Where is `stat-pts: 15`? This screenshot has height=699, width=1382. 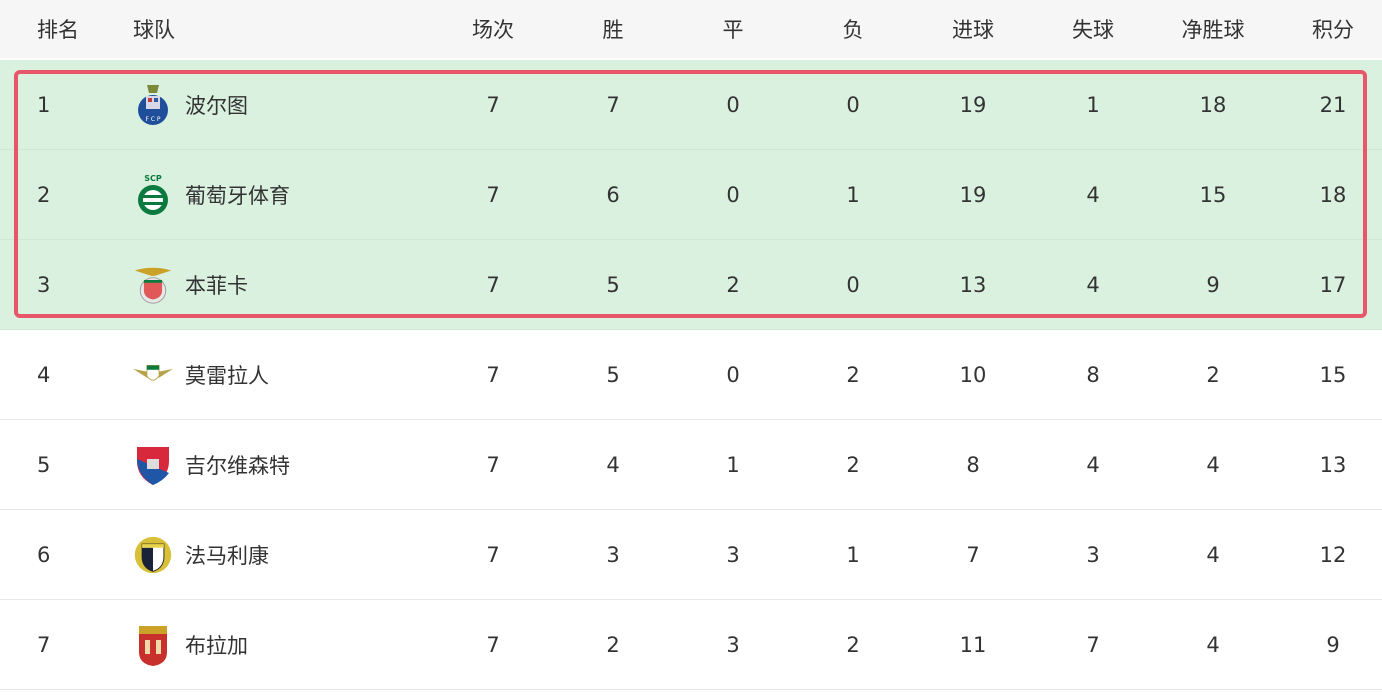
stat-pts: 15 is located at coordinates (1333, 374).